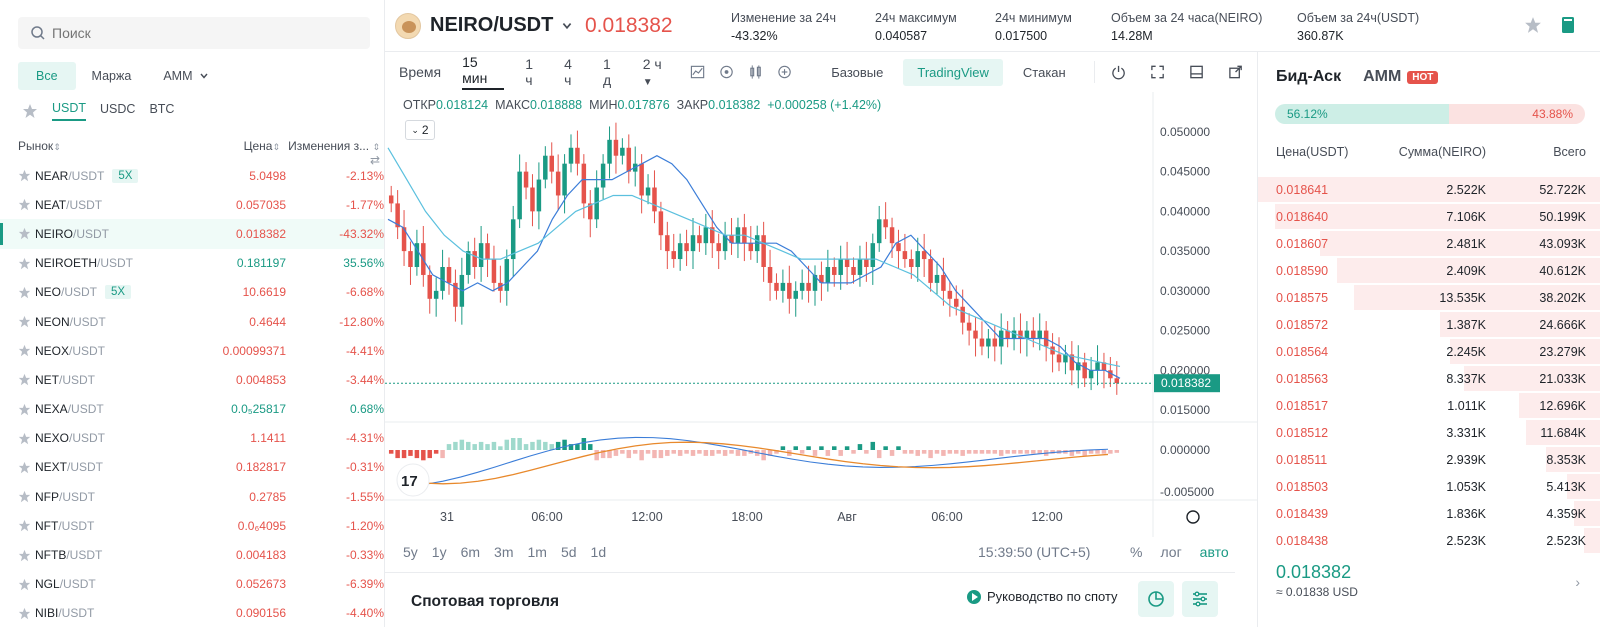  What do you see at coordinates (1044, 72) in the screenshot?
I see `view-depth-button: Стакан` at bounding box center [1044, 72].